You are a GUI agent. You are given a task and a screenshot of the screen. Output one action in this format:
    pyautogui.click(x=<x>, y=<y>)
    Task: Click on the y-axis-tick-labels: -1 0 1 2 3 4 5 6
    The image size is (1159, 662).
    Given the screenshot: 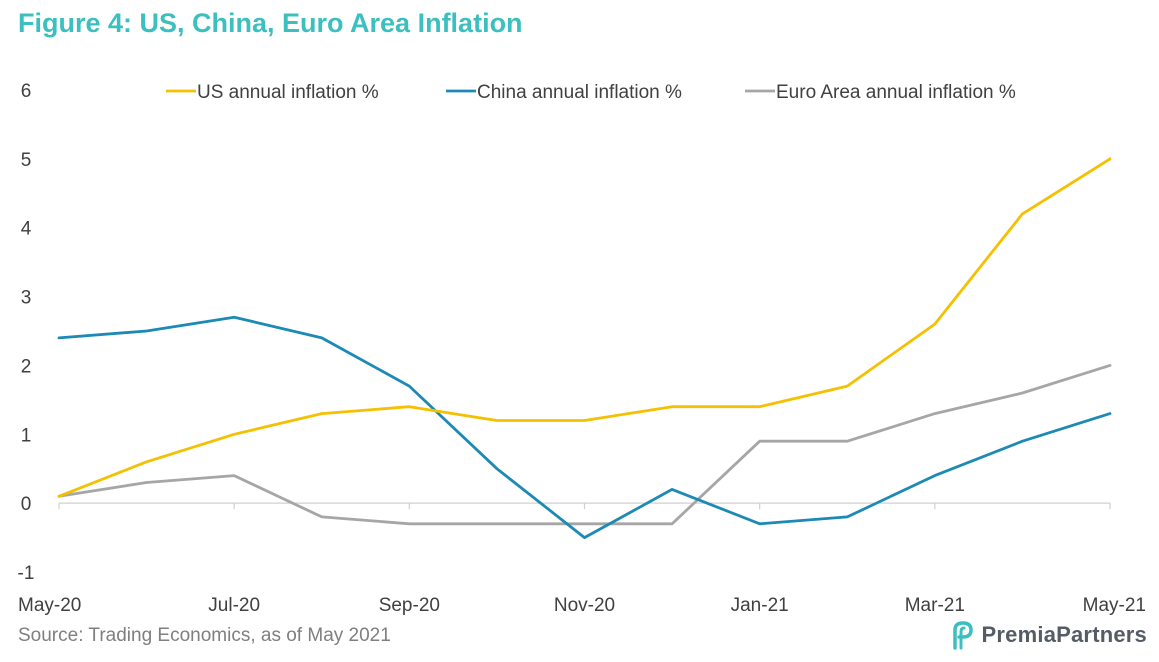 What is the action you would take?
    pyautogui.click(x=26, y=332)
    